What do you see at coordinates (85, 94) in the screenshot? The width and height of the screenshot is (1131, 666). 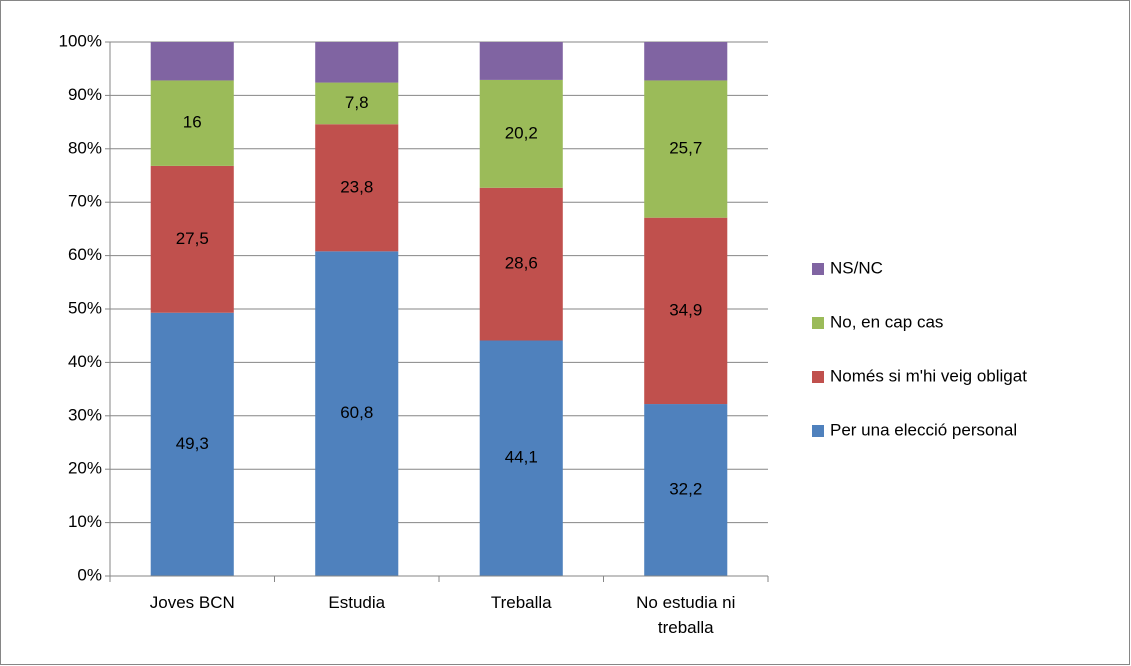 I see `y-tick-label: 90%` at bounding box center [85, 94].